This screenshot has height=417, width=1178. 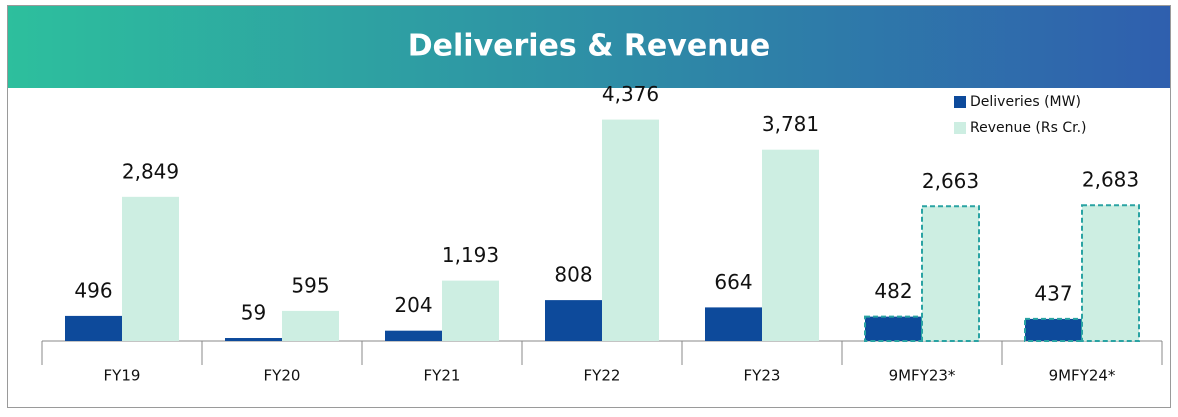 What do you see at coordinates (413, 305) in the screenshot?
I see `value-label: 204` at bounding box center [413, 305].